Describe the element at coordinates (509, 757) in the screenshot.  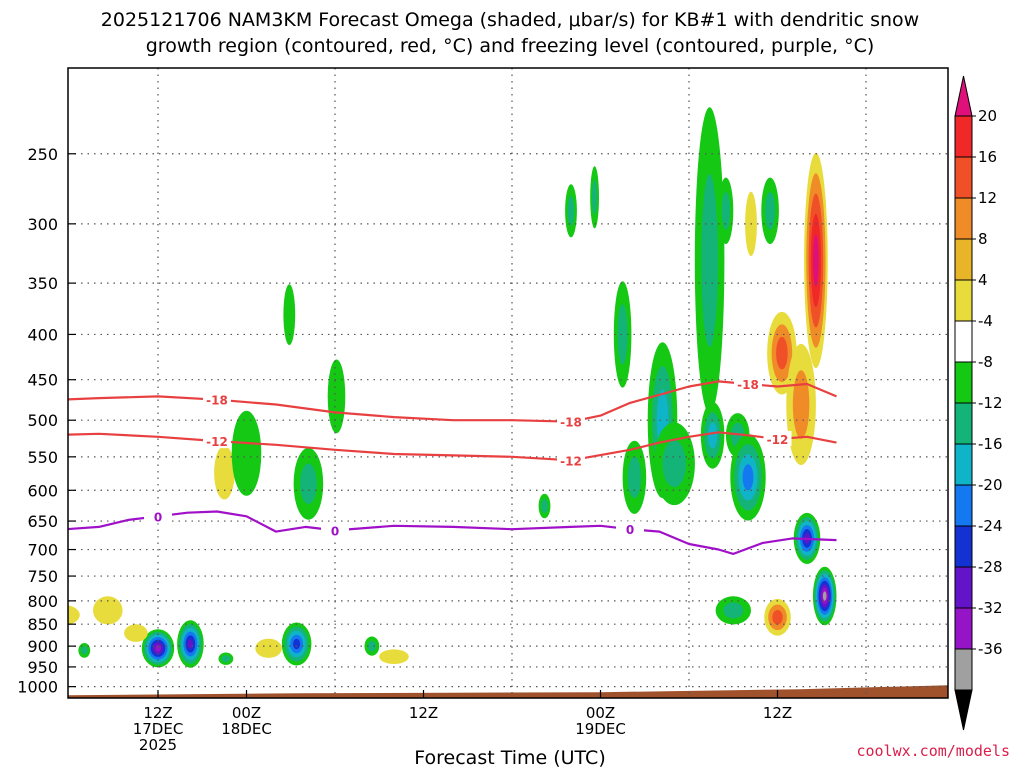
I see `x-axis-label: Forecast Time (UTC)` at that location.